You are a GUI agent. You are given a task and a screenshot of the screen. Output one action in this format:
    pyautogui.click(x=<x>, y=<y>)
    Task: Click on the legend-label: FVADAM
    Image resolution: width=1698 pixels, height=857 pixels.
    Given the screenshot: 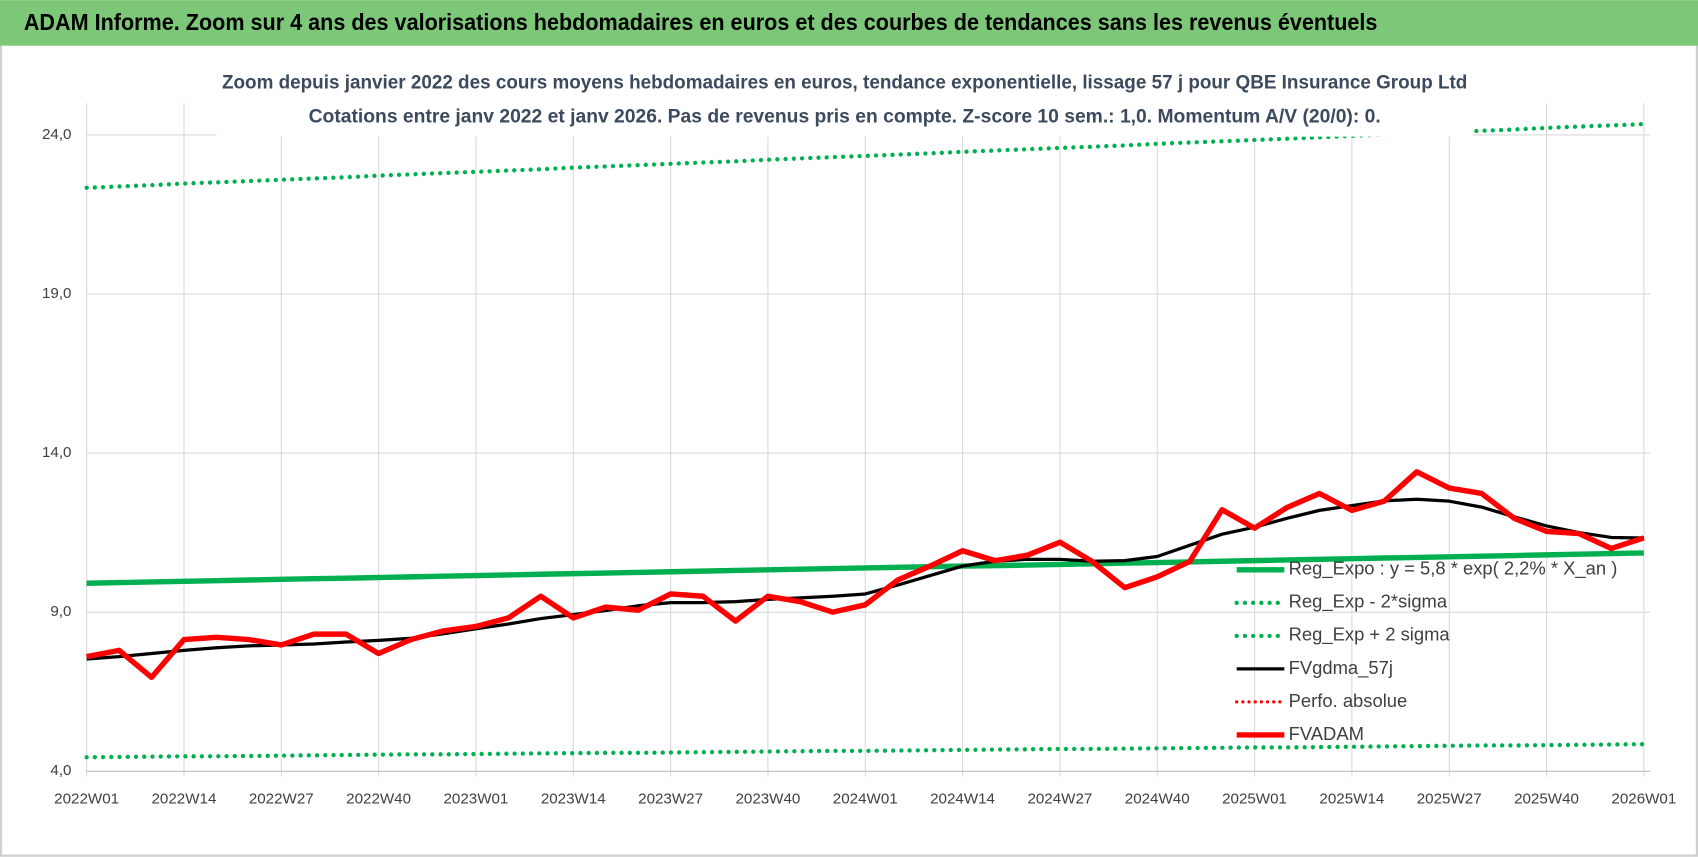 What is the action you would take?
    pyautogui.click(x=1326, y=733)
    